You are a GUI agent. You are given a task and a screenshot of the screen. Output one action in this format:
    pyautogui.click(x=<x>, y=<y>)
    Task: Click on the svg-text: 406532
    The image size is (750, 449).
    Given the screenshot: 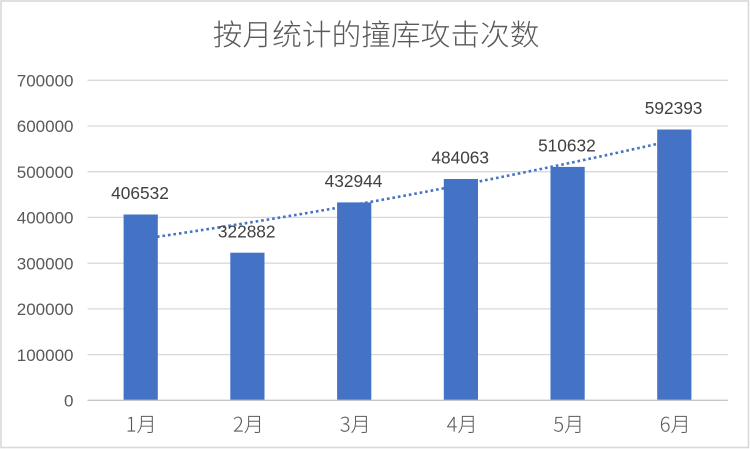 What is the action you would take?
    pyautogui.click(x=140, y=193)
    